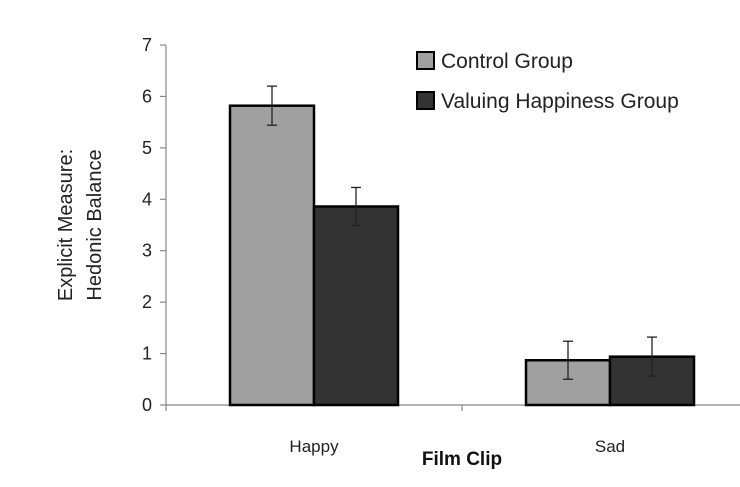 The image size is (740, 487). What do you see at coordinates (147, 96) in the screenshot?
I see `y-tick-label: 6` at bounding box center [147, 96].